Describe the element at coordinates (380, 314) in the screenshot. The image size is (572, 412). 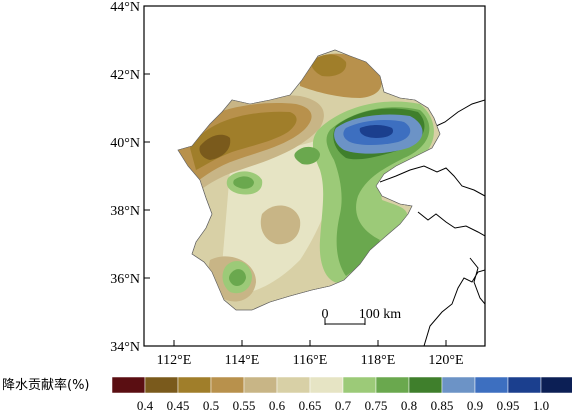
I see `scale-bar-end-label: 100 km` at that location.